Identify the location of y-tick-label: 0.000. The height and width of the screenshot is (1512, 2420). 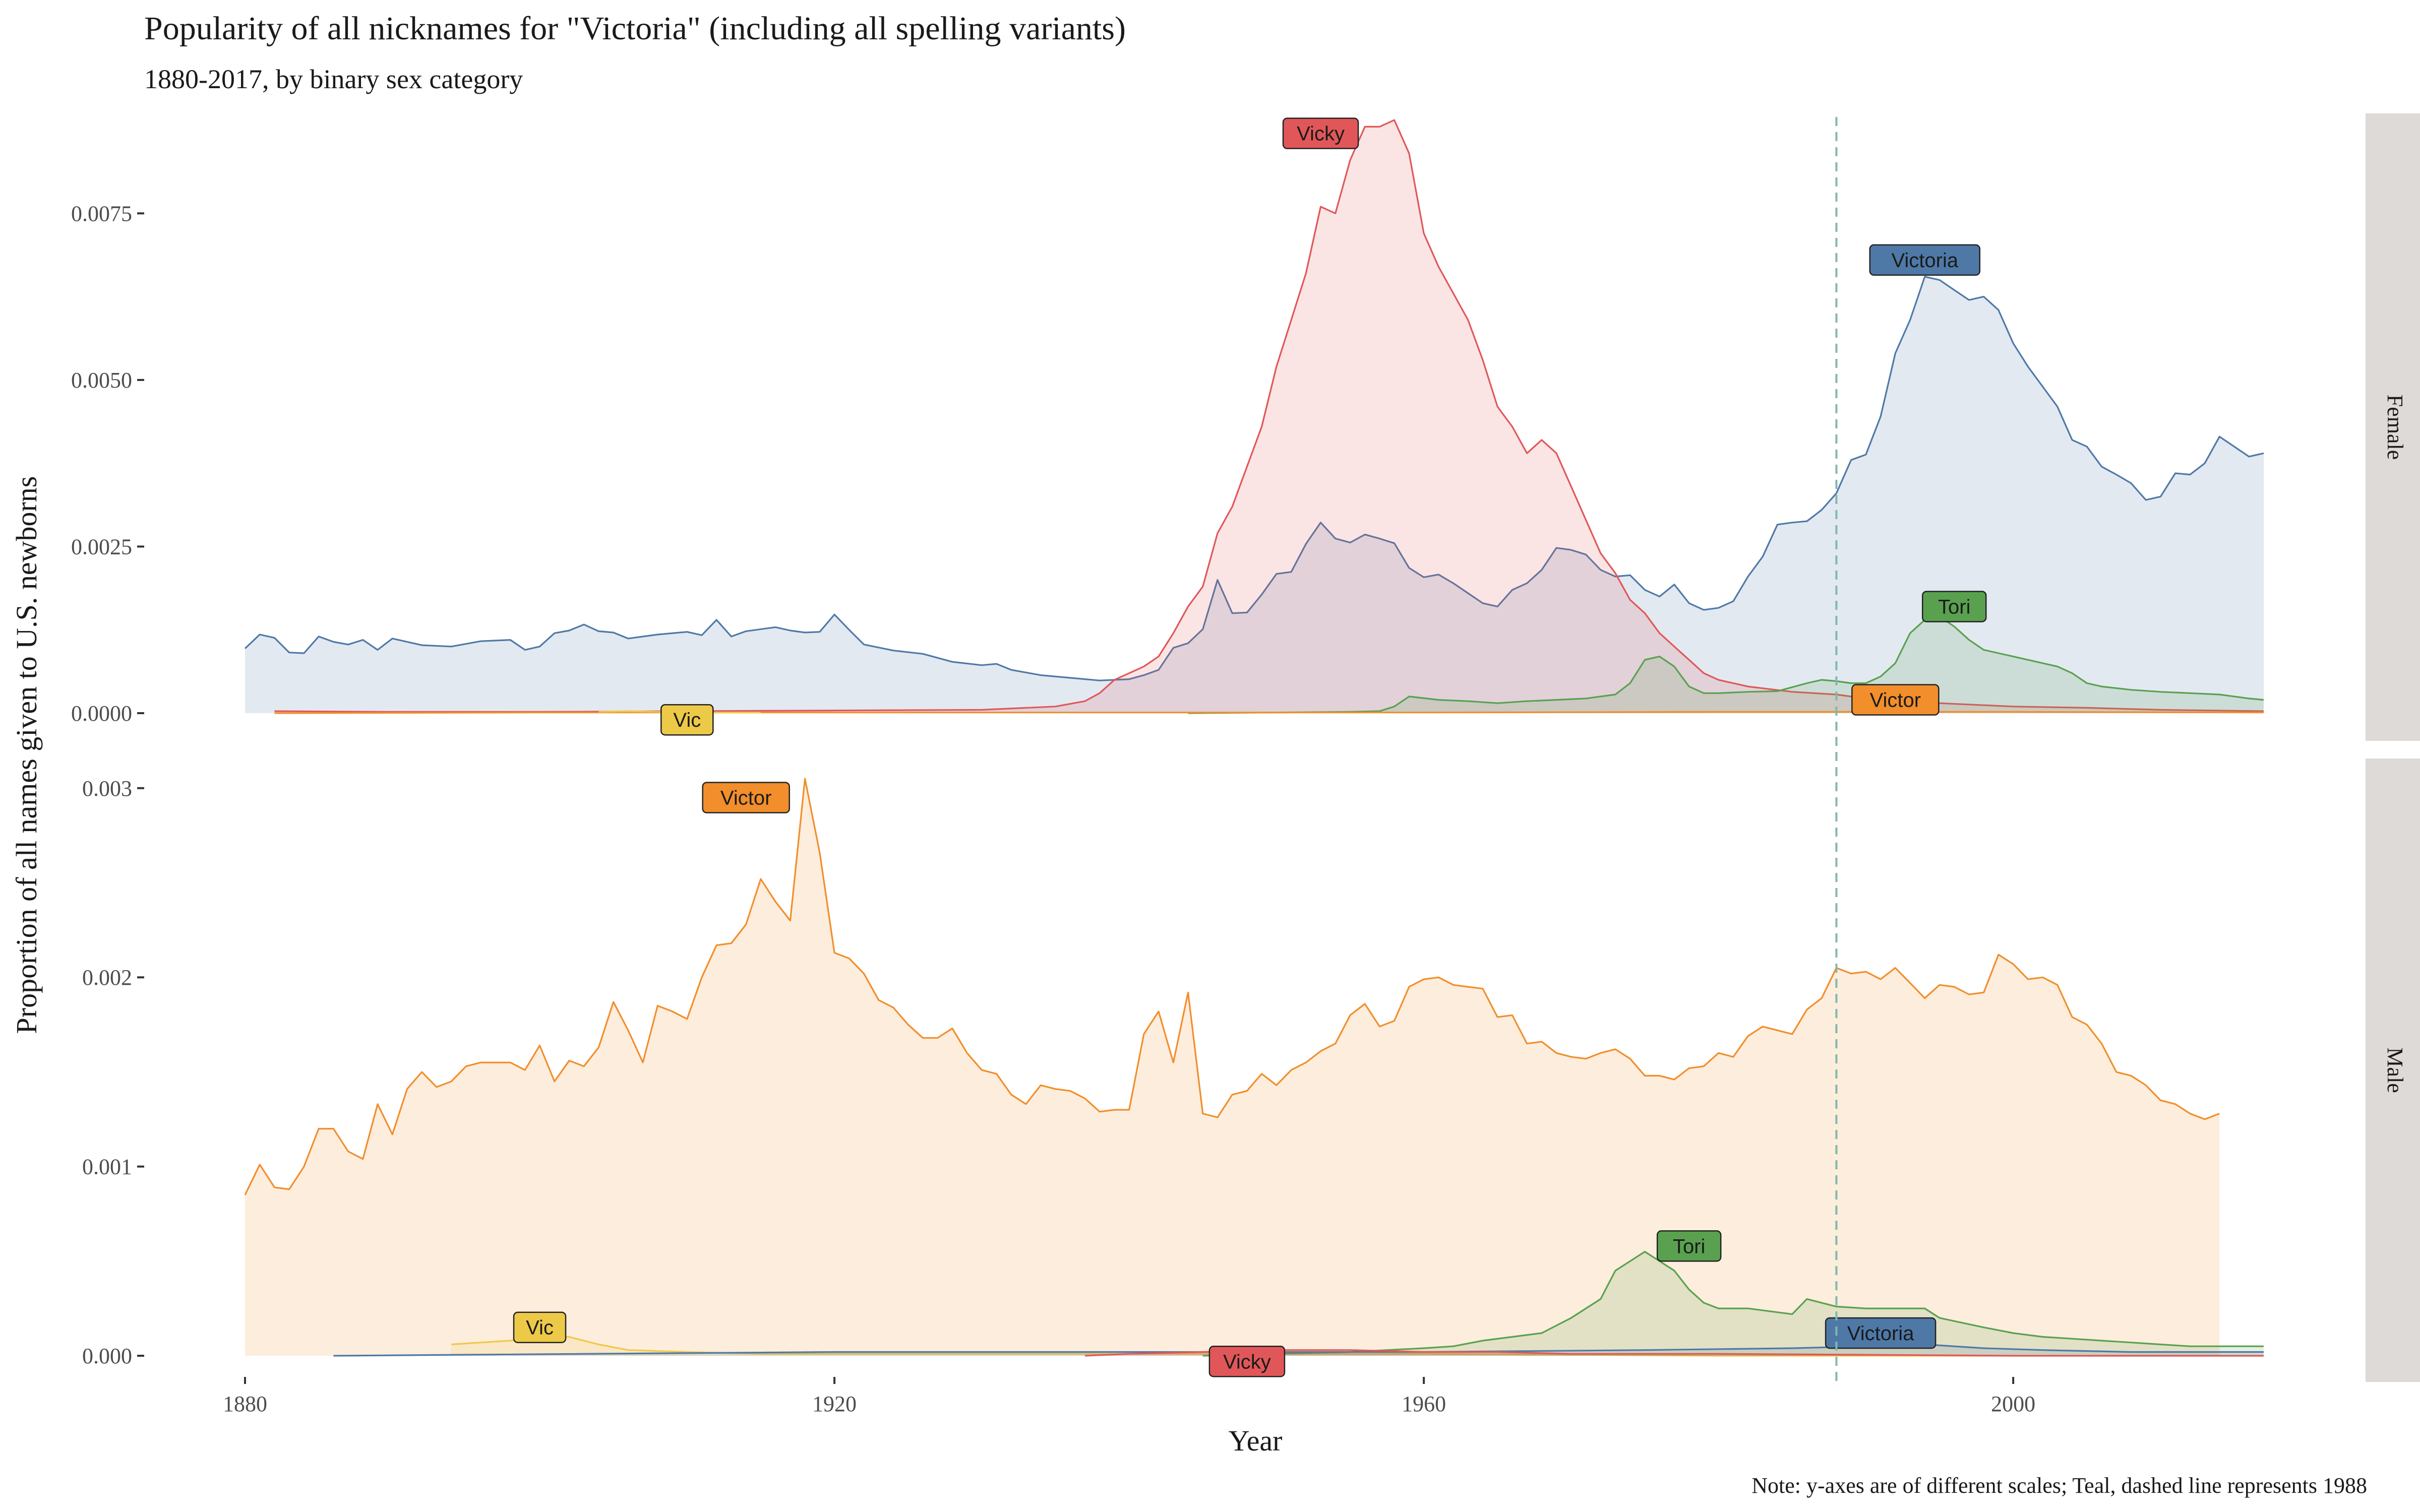
(107, 1356).